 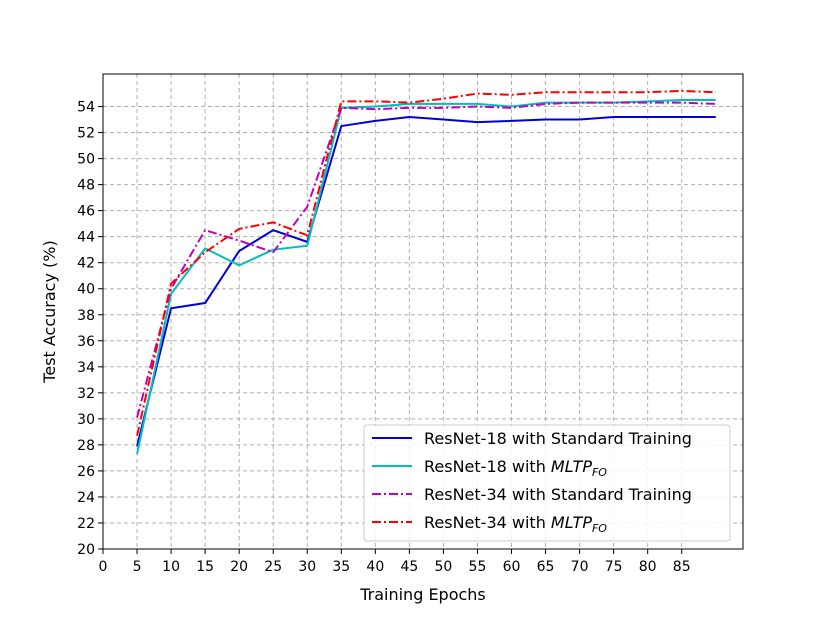 What do you see at coordinates (171, 567) in the screenshot?
I see `x-tick-label: 10` at bounding box center [171, 567].